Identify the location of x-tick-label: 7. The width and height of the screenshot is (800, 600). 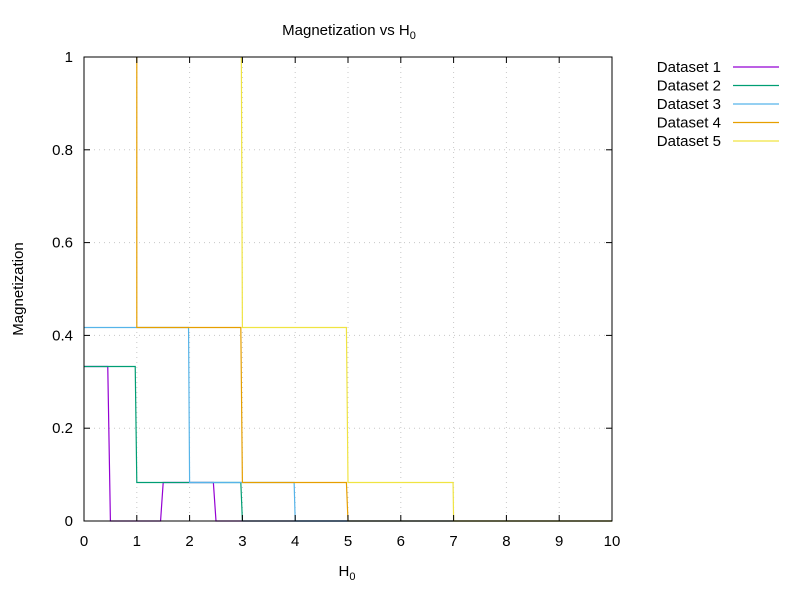
(453, 541).